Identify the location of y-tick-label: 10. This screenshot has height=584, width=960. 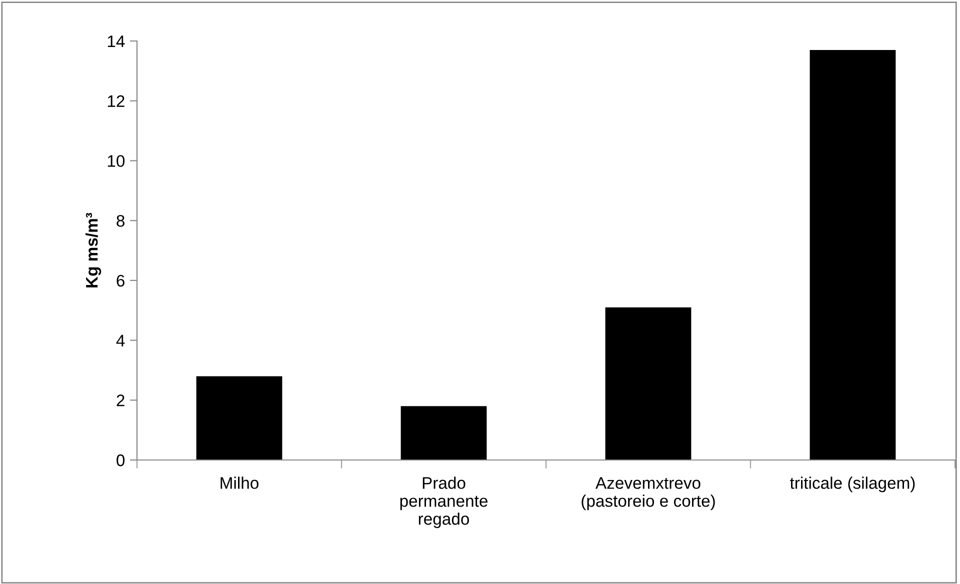
(116, 161).